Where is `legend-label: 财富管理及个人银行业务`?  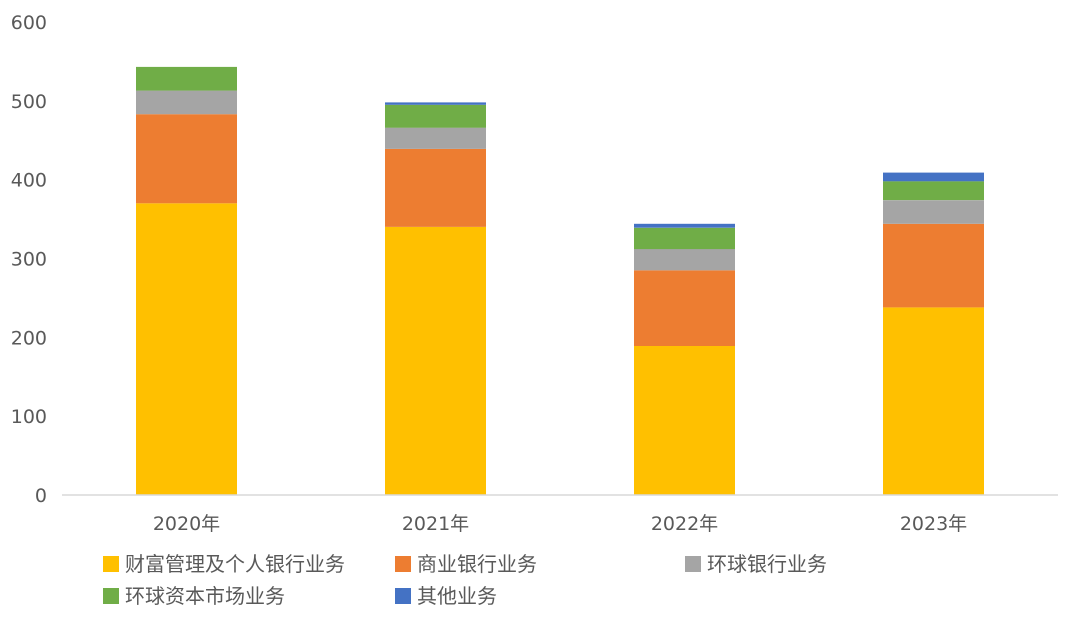 legend-label: 财富管理及个人银行业务 is located at coordinates (235, 564).